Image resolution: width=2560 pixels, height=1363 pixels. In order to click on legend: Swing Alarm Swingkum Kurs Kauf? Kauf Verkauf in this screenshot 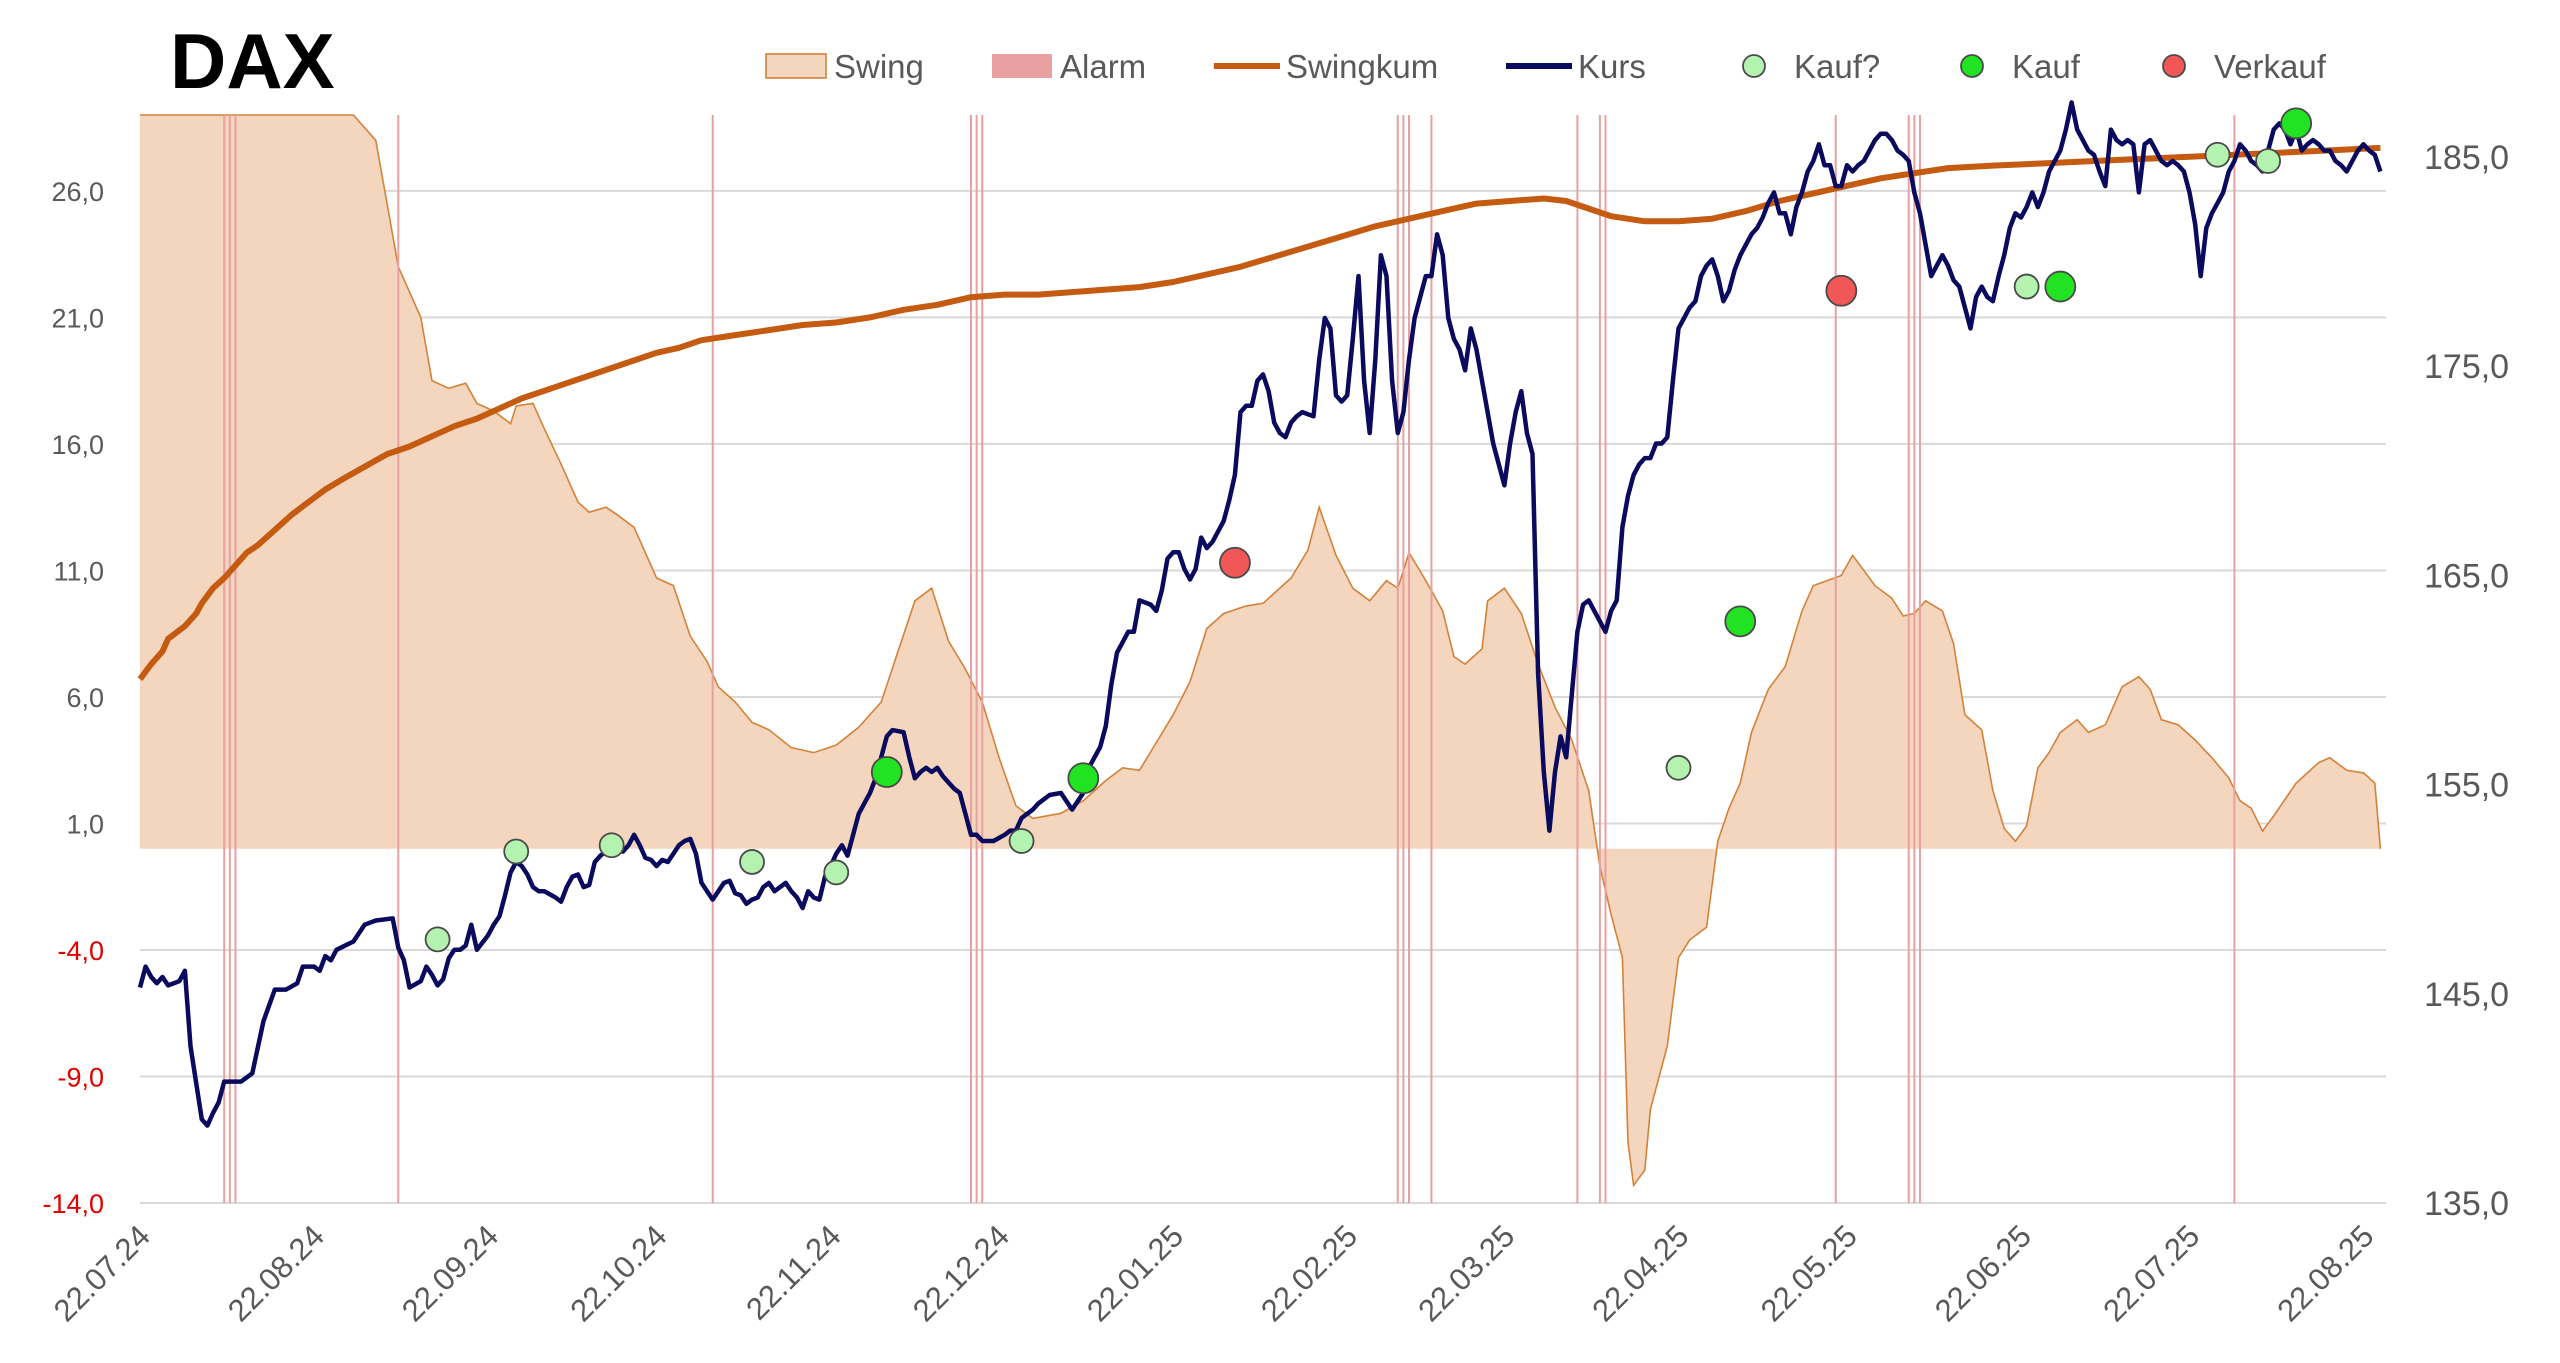, I will do `click(1546, 66)`.